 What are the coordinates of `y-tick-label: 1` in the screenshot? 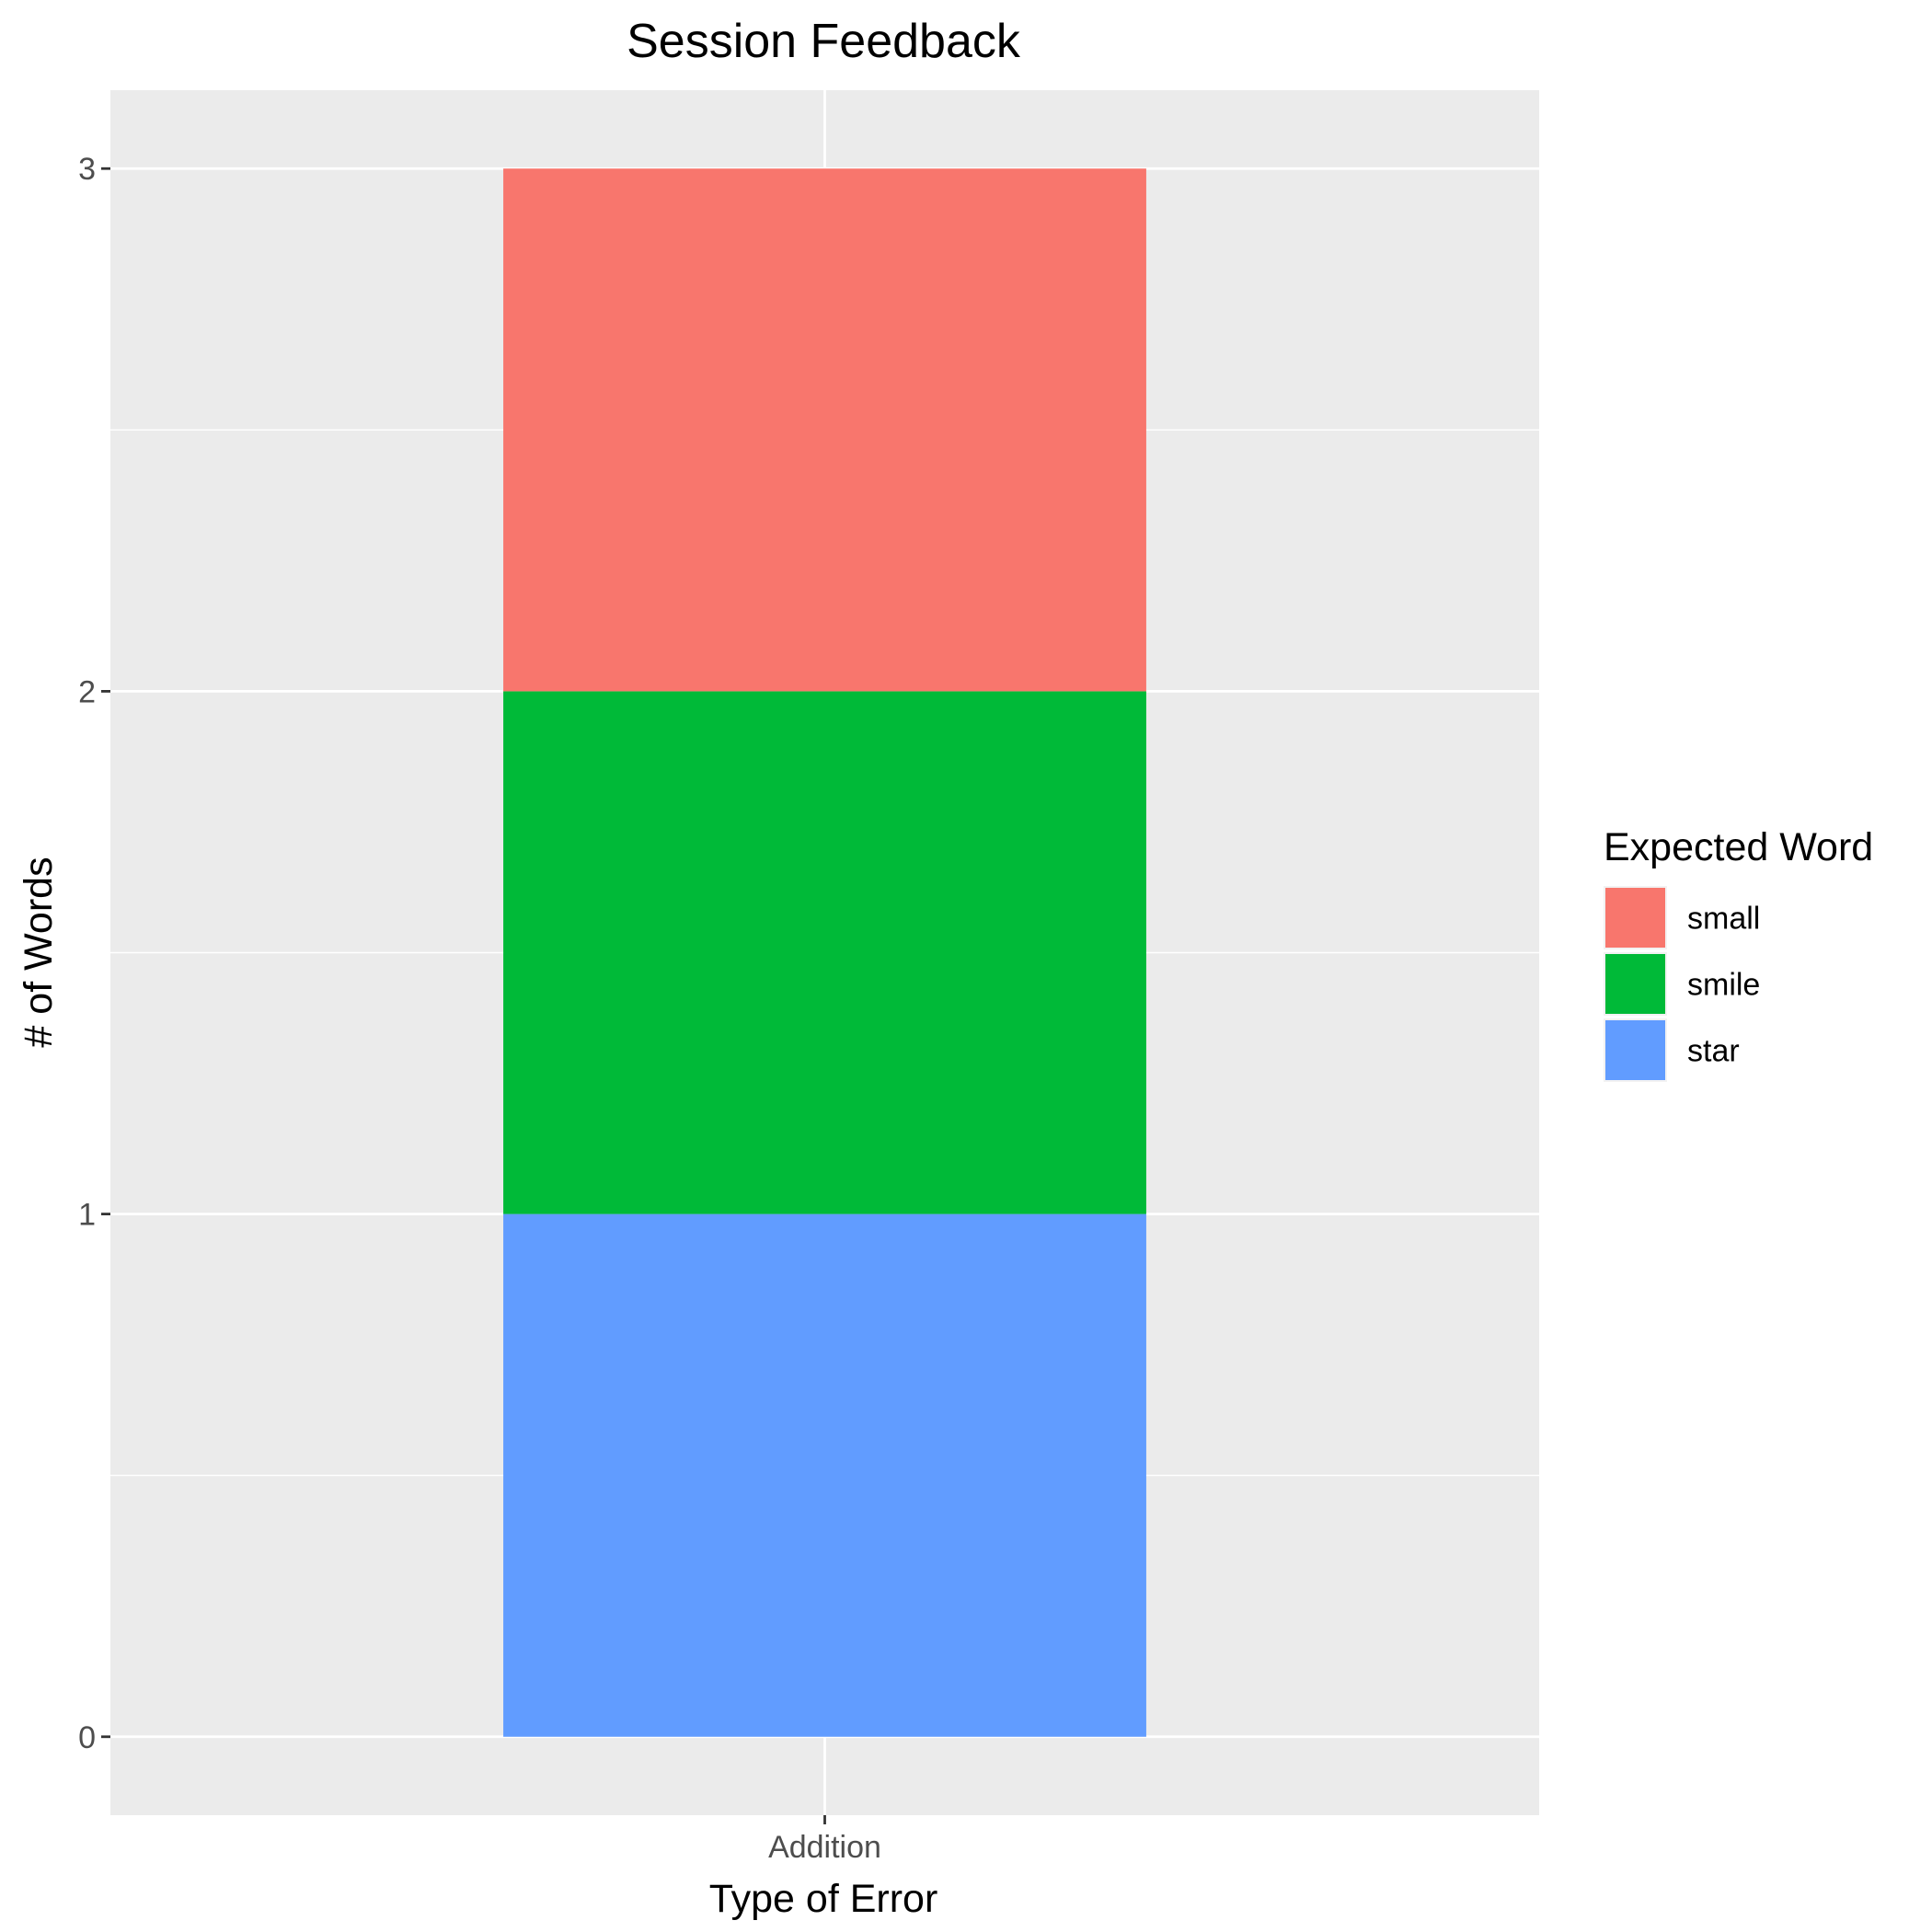 It's located at (87, 1215).